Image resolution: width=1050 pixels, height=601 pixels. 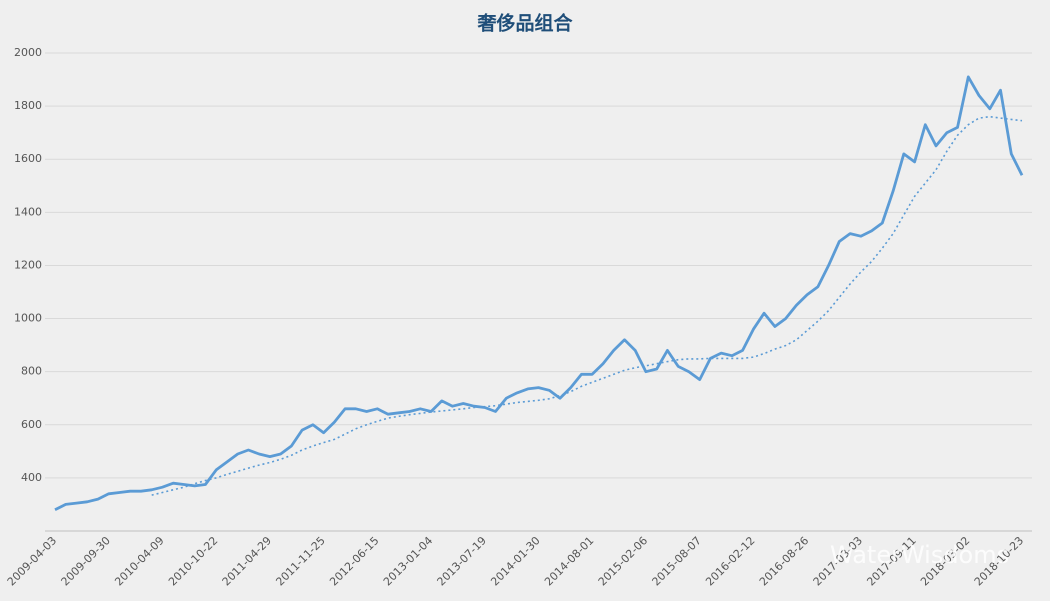 What do you see at coordinates (28, 158) in the screenshot?
I see `y-tick-label: 1600` at bounding box center [28, 158].